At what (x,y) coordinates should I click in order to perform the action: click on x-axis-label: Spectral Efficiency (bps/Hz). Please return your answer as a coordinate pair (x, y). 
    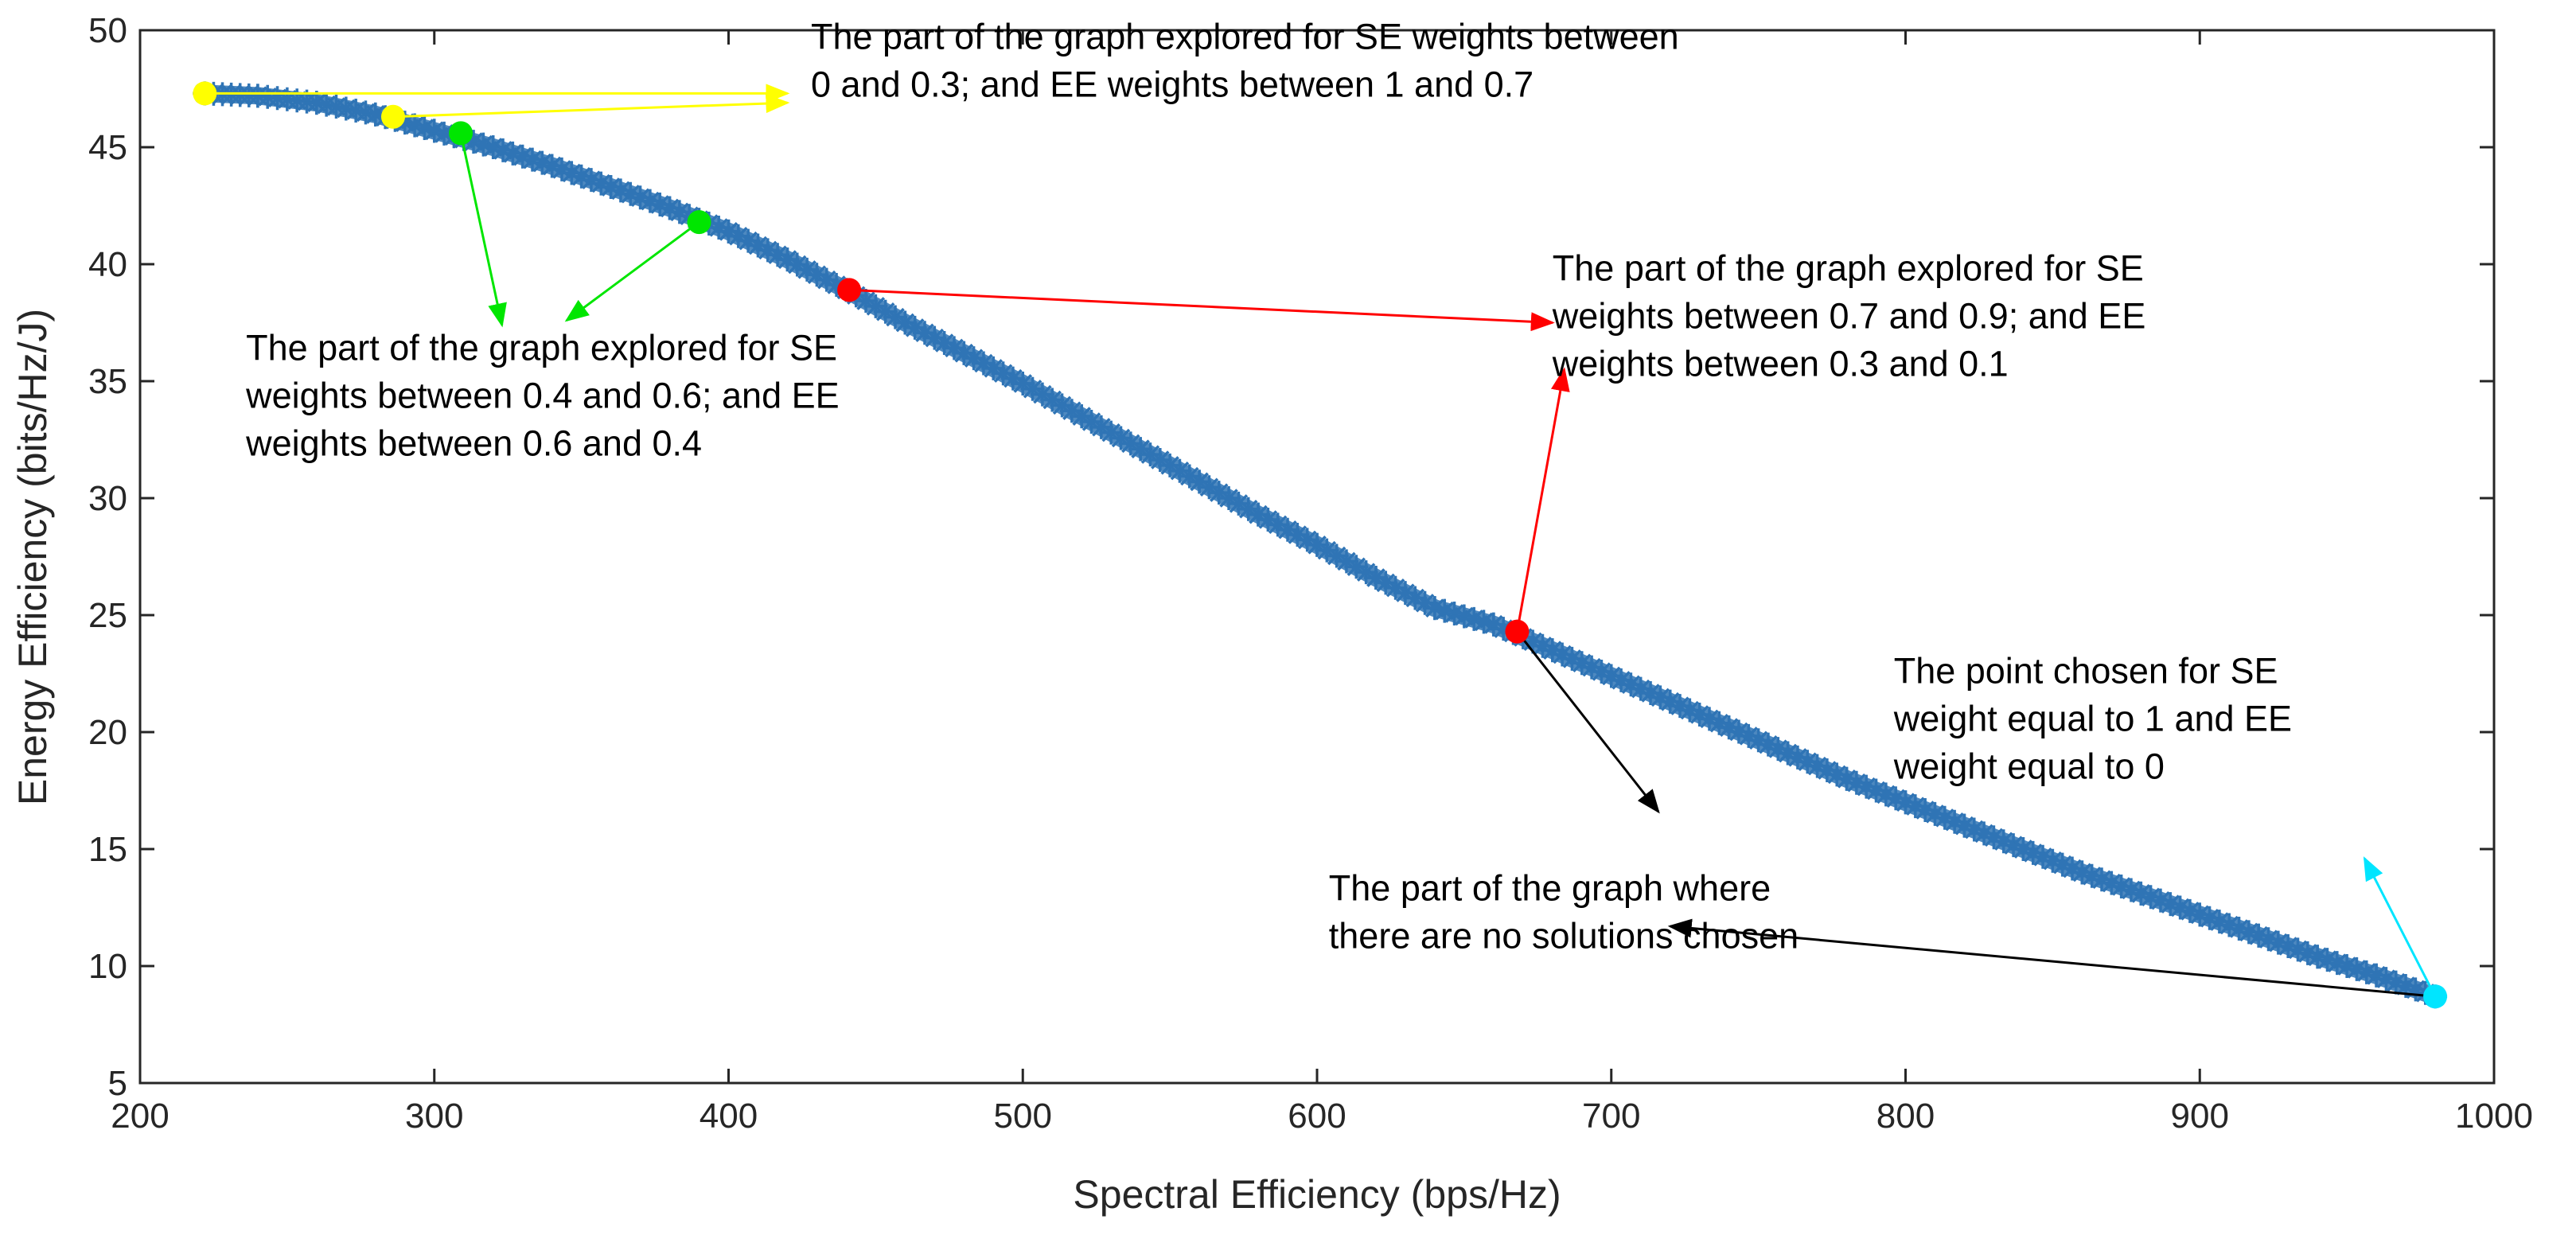
    Looking at the image, I should click on (1317, 1195).